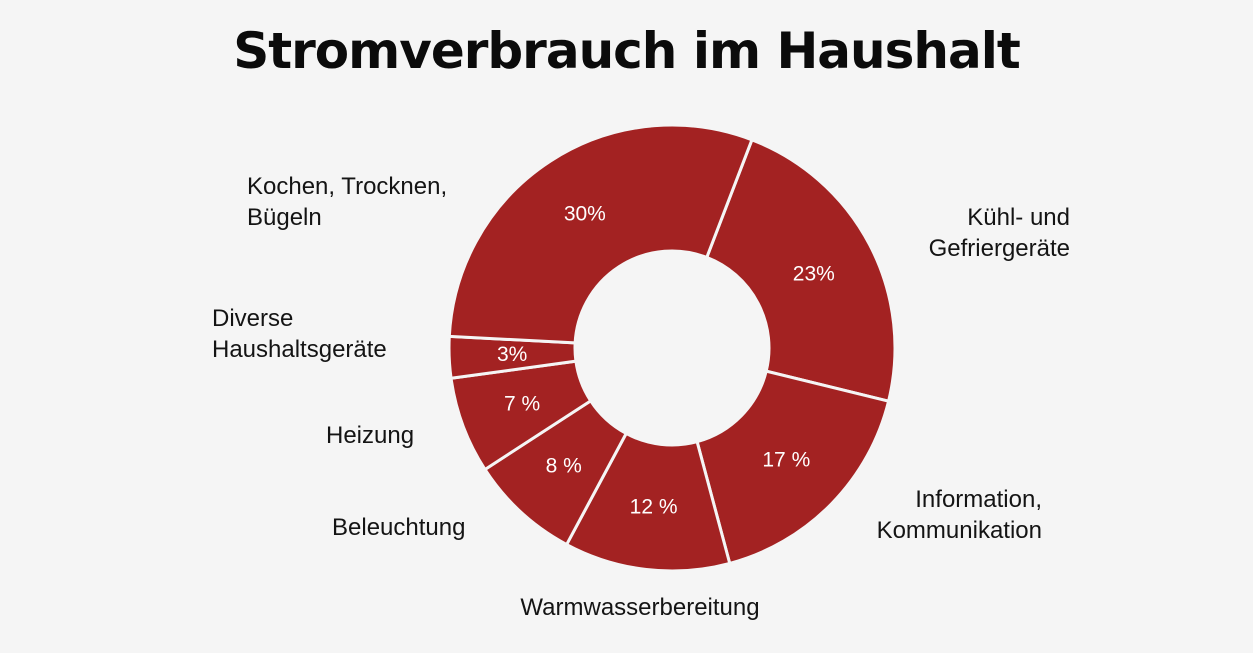 The width and height of the screenshot is (1253, 653). What do you see at coordinates (370, 435) in the screenshot?
I see `category-label-line: Heizung` at bounding box center [370, 435].